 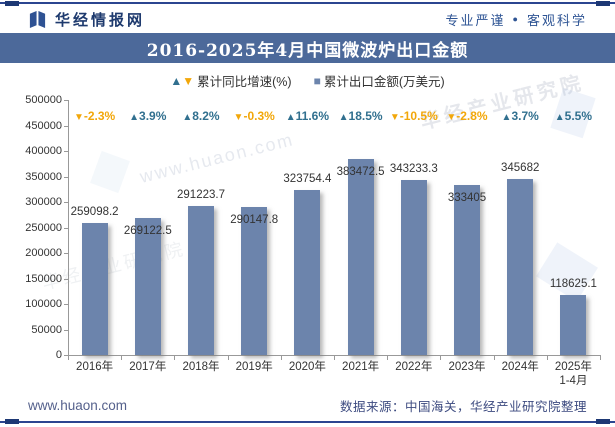 I want to click on y-axis-tick-label: 200000, so click(x=43, y=253).